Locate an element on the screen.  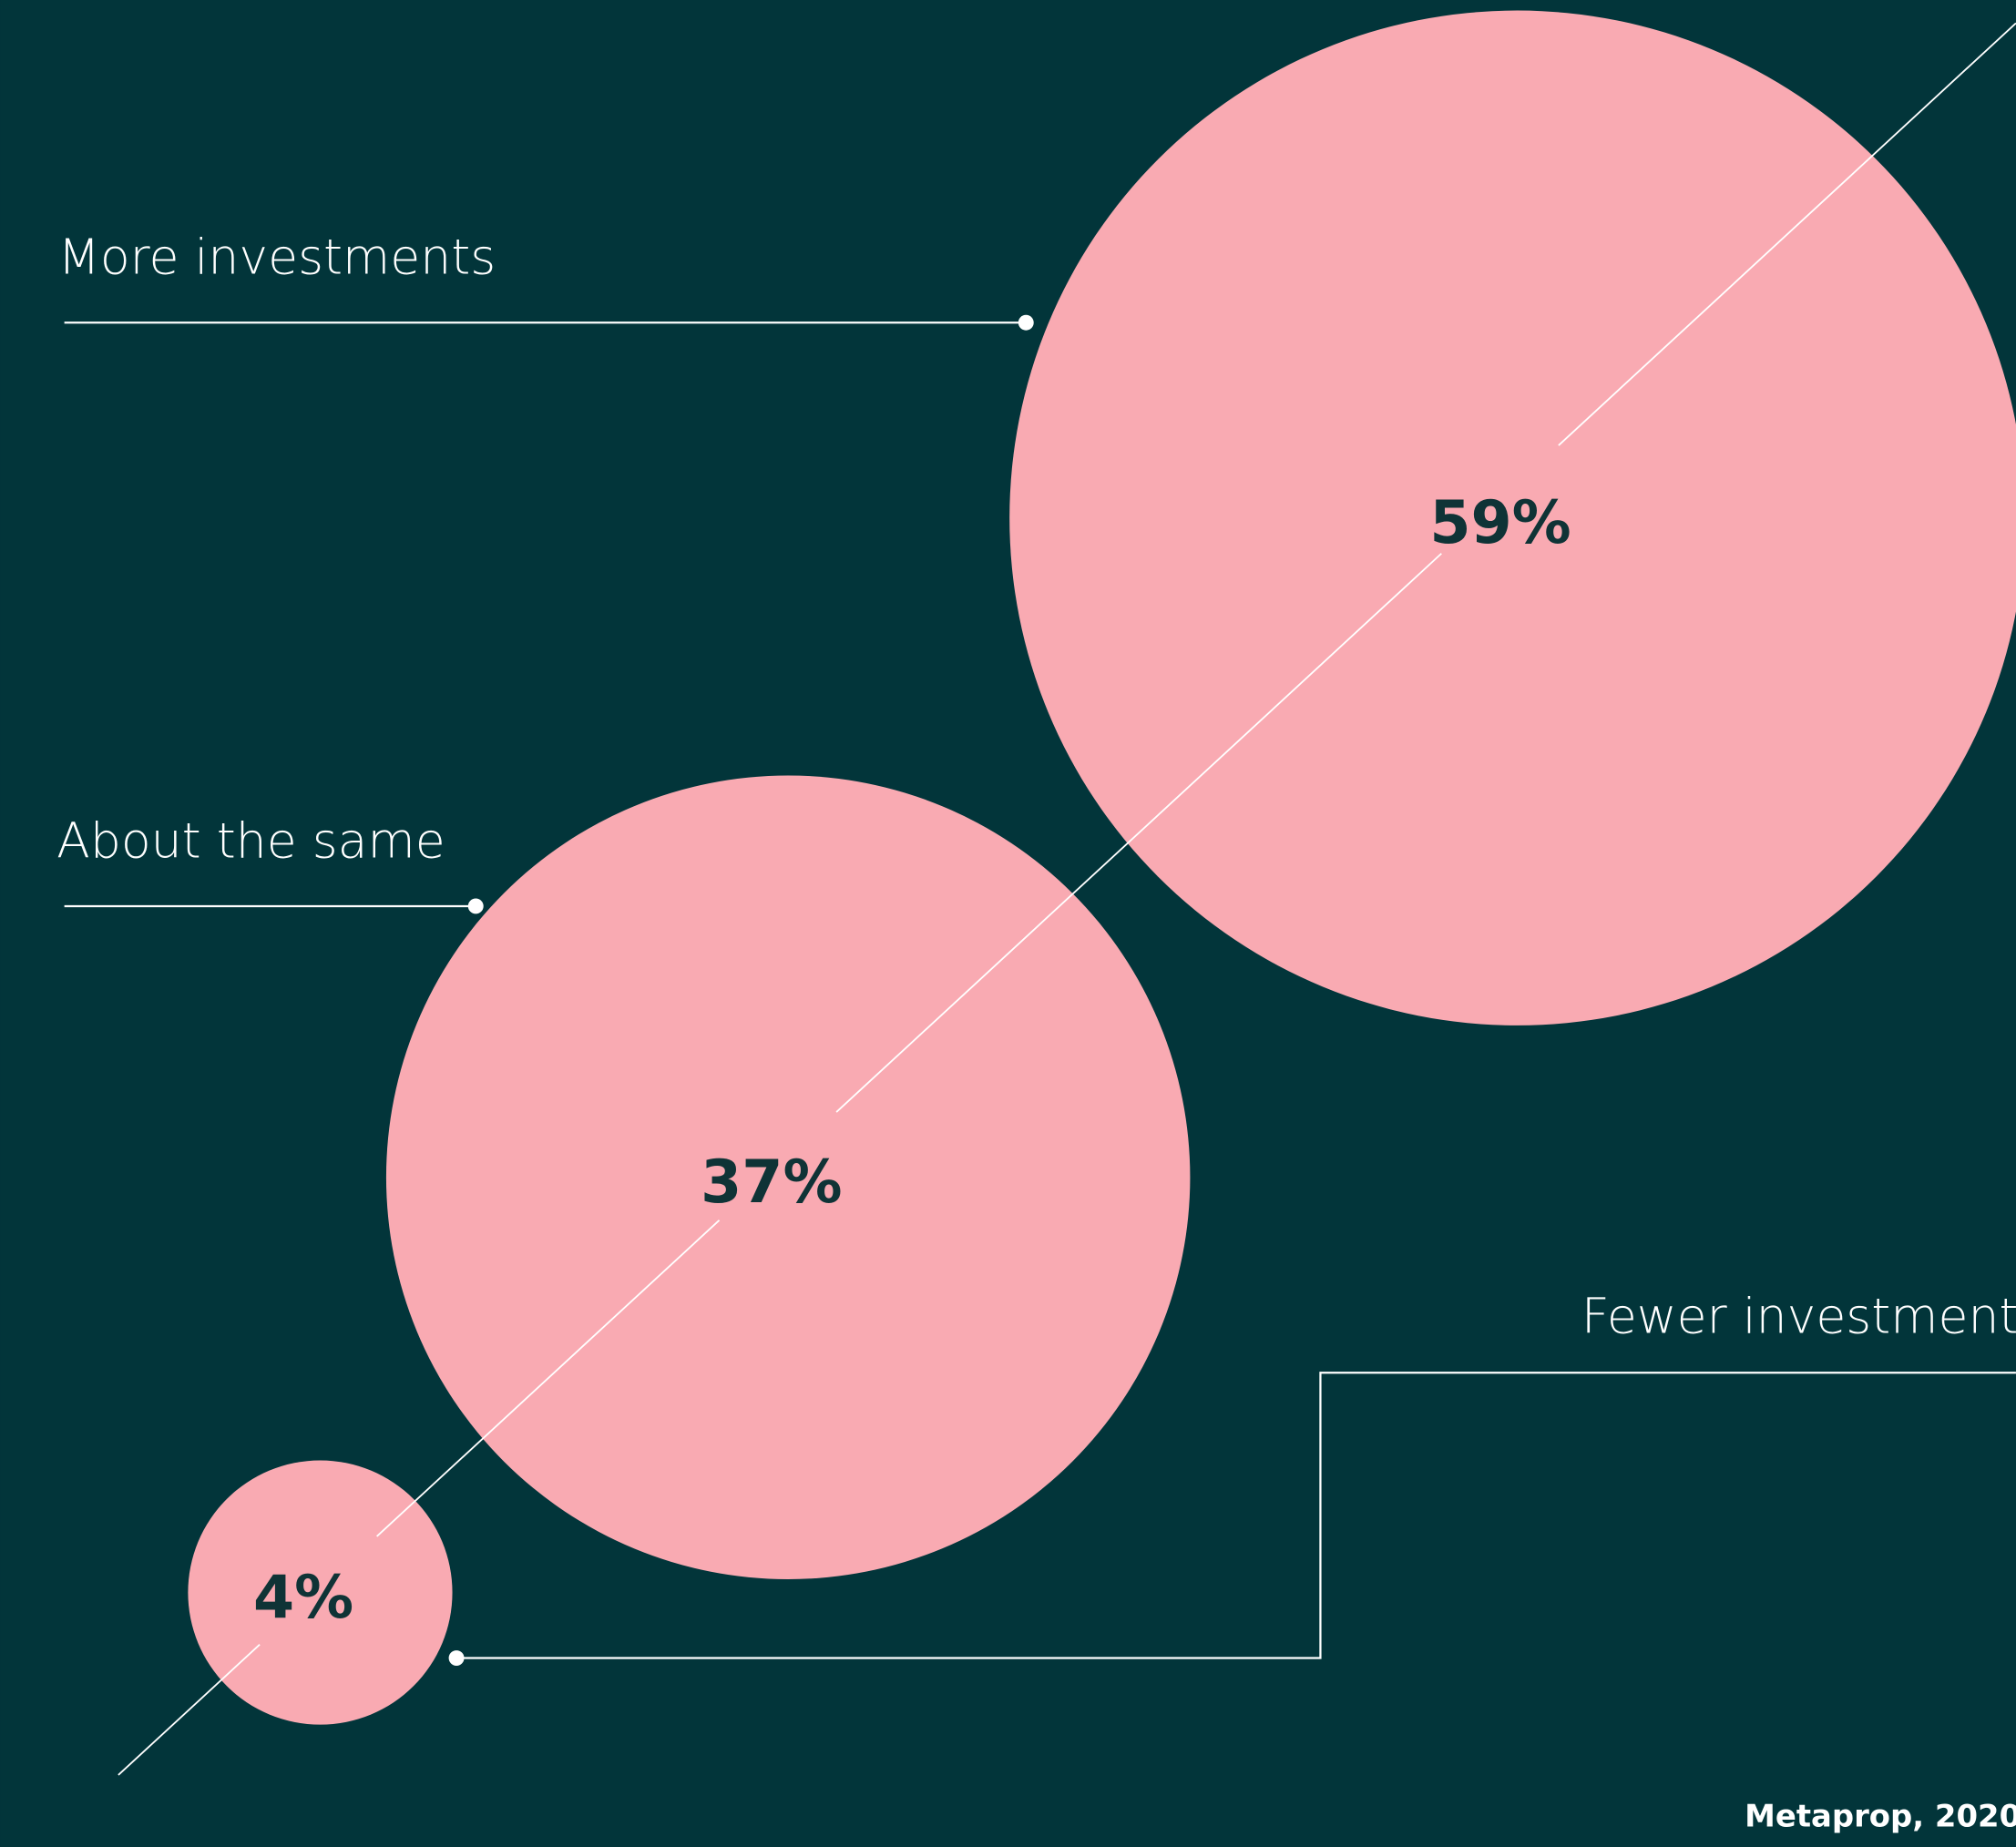
bubble is located at coordinates (321, 1592).